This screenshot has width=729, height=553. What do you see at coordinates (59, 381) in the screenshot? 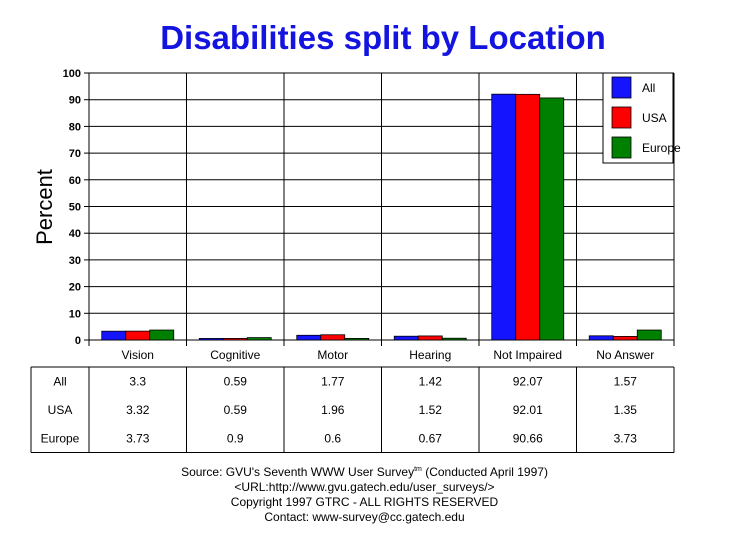
I see `table-row-label: All` at bounding box center [59, 381].